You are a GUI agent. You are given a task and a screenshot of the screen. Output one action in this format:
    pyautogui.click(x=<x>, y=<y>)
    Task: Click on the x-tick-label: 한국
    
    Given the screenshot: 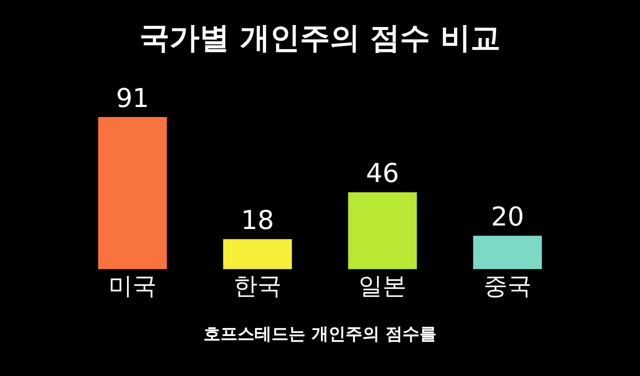 What is the action you would take?
    pyautogui.click(x=258, y=286)
    